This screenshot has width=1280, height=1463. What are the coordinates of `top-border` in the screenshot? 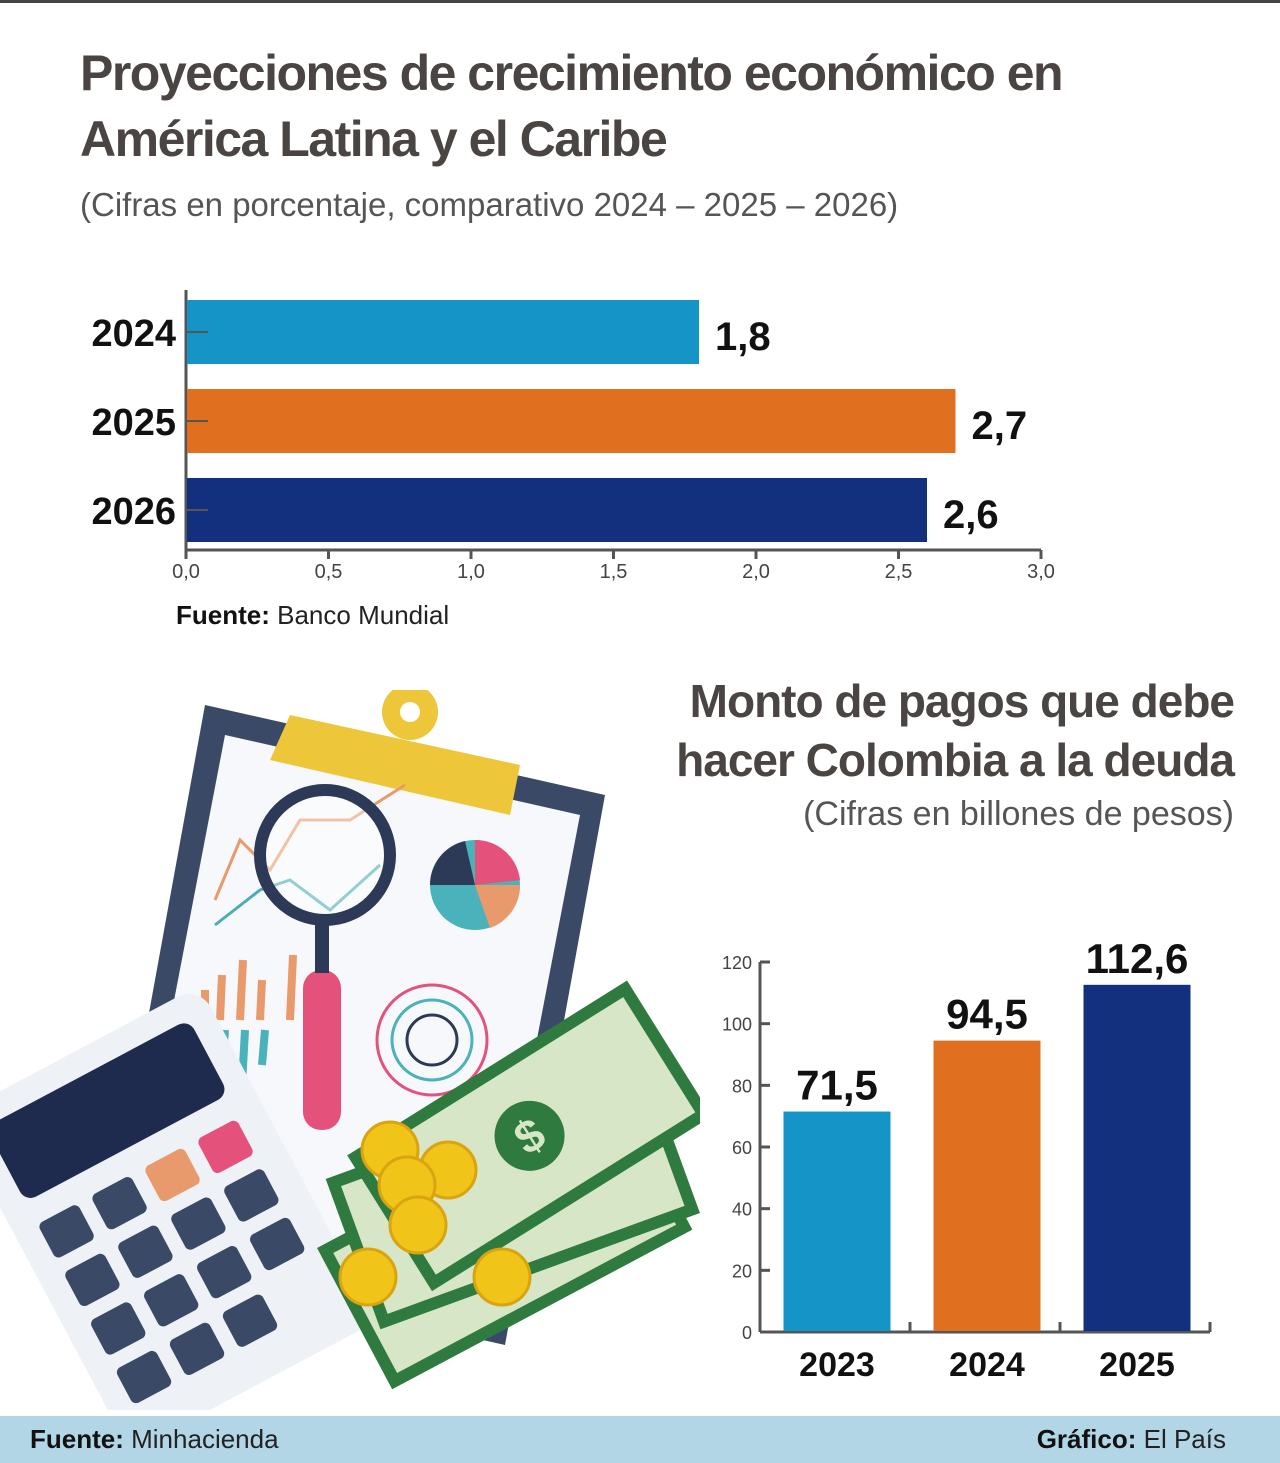 It's located at (640, 1).